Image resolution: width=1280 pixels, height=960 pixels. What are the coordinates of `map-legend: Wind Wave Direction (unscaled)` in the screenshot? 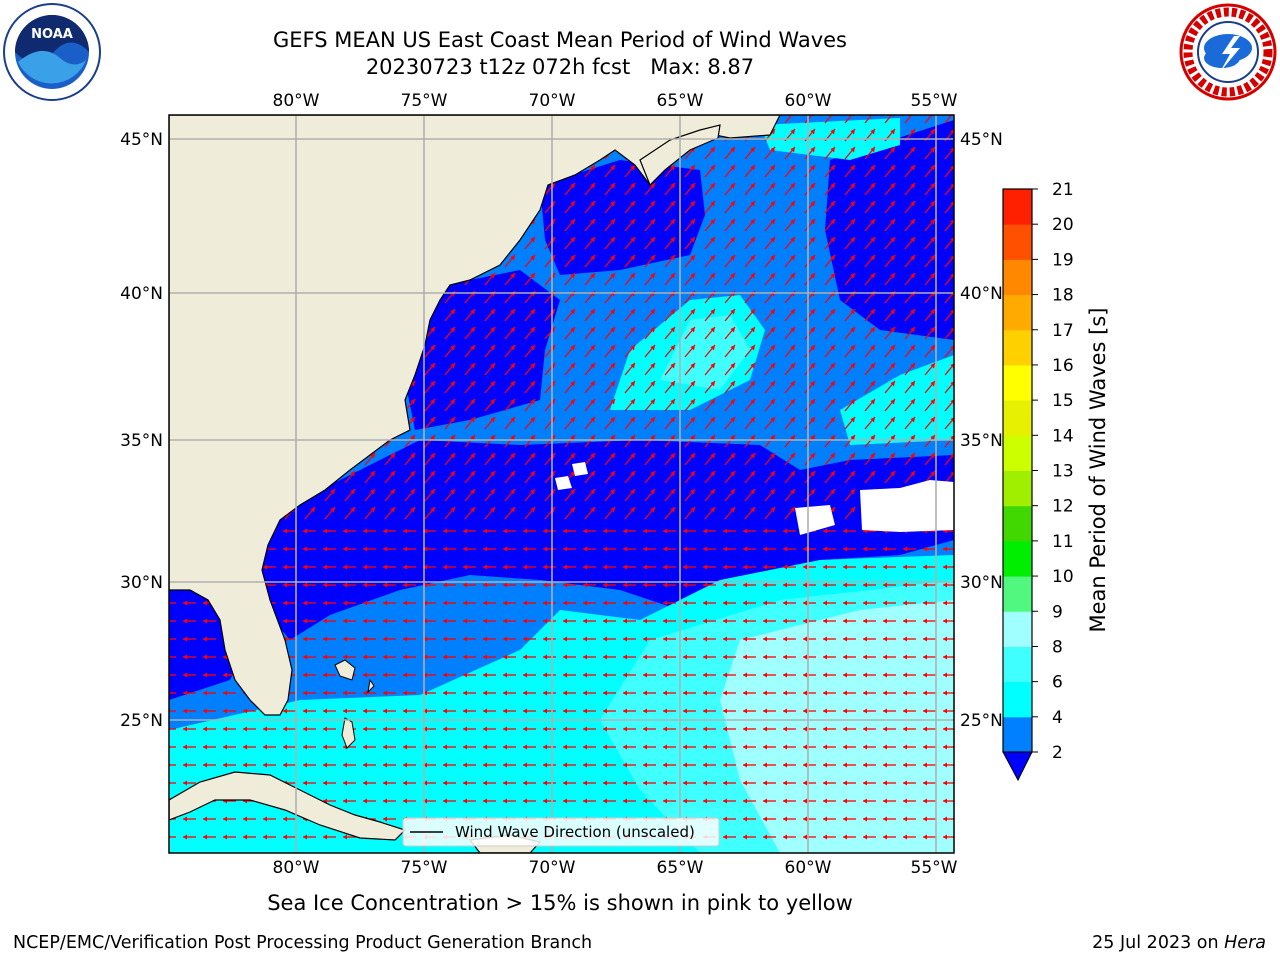 It's located at (561, 832).